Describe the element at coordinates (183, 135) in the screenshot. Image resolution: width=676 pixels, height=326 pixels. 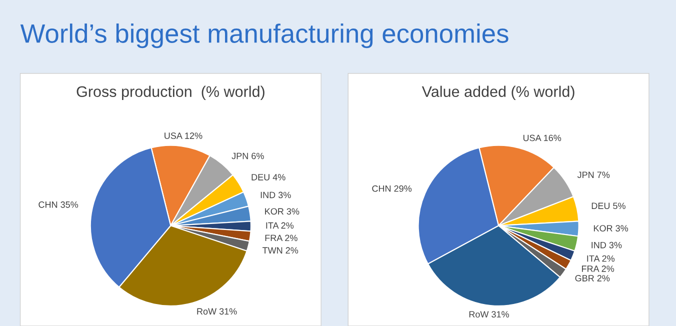
I see `slice-label: USA 12%` at that location.